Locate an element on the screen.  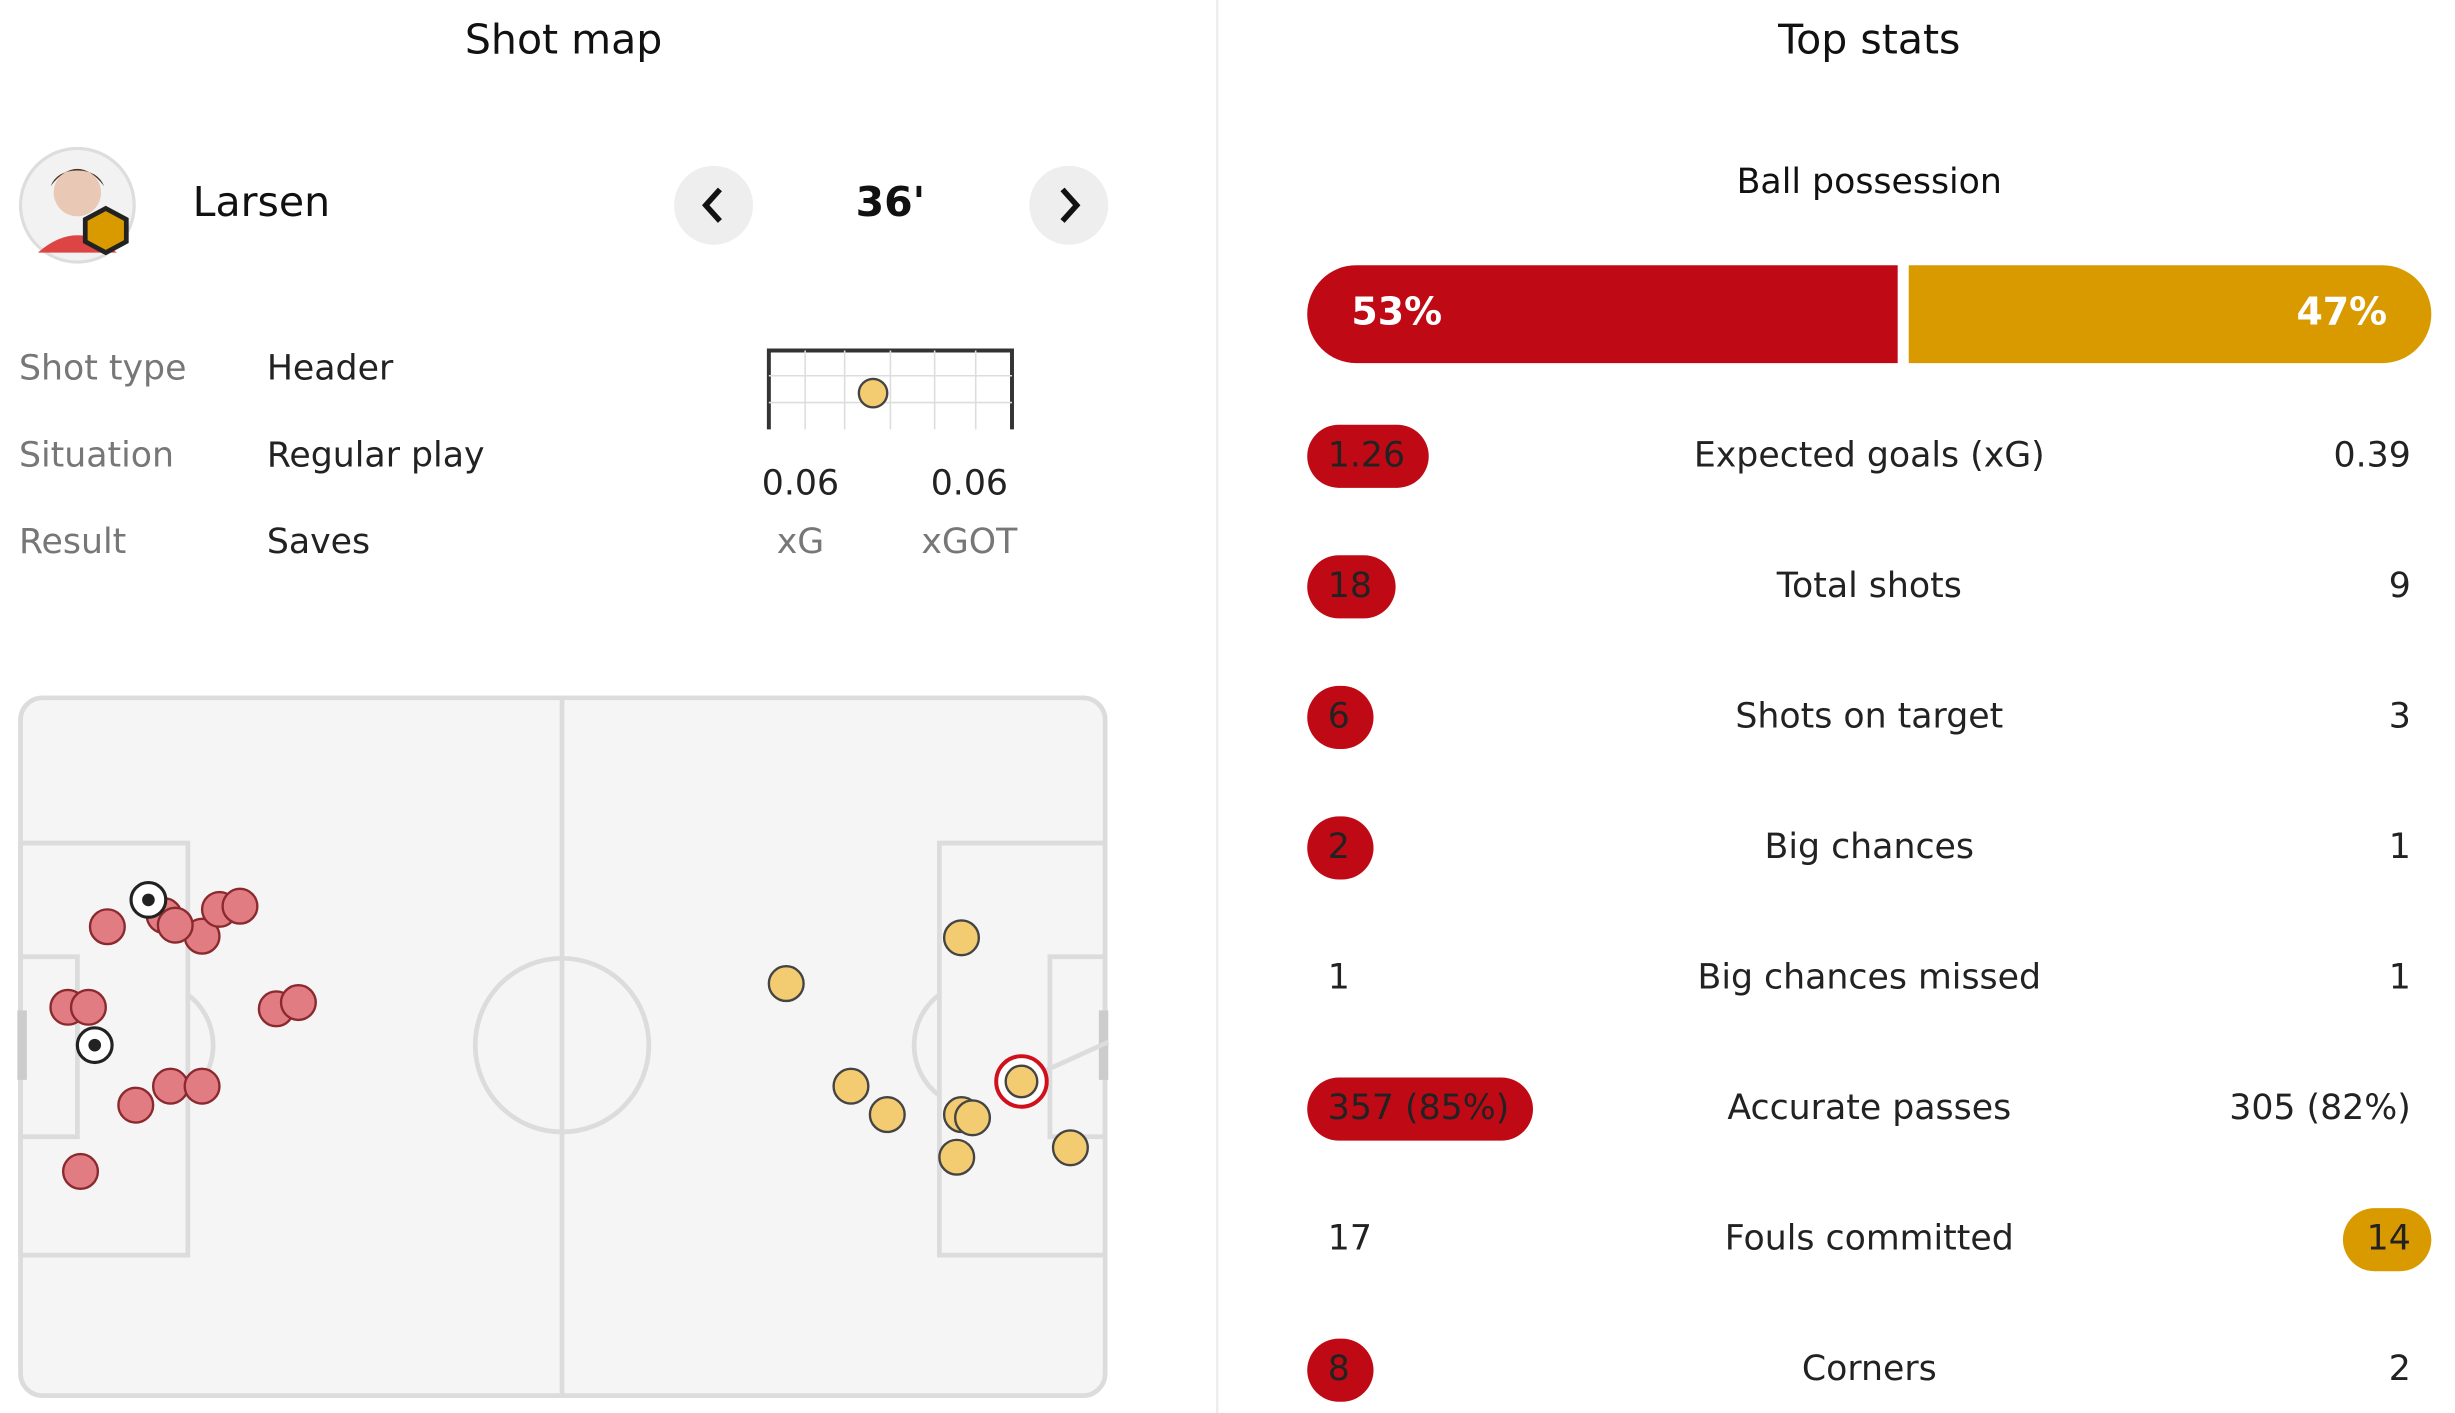
stat-label: Fouls committed is located at coordinates (1869, 1239).